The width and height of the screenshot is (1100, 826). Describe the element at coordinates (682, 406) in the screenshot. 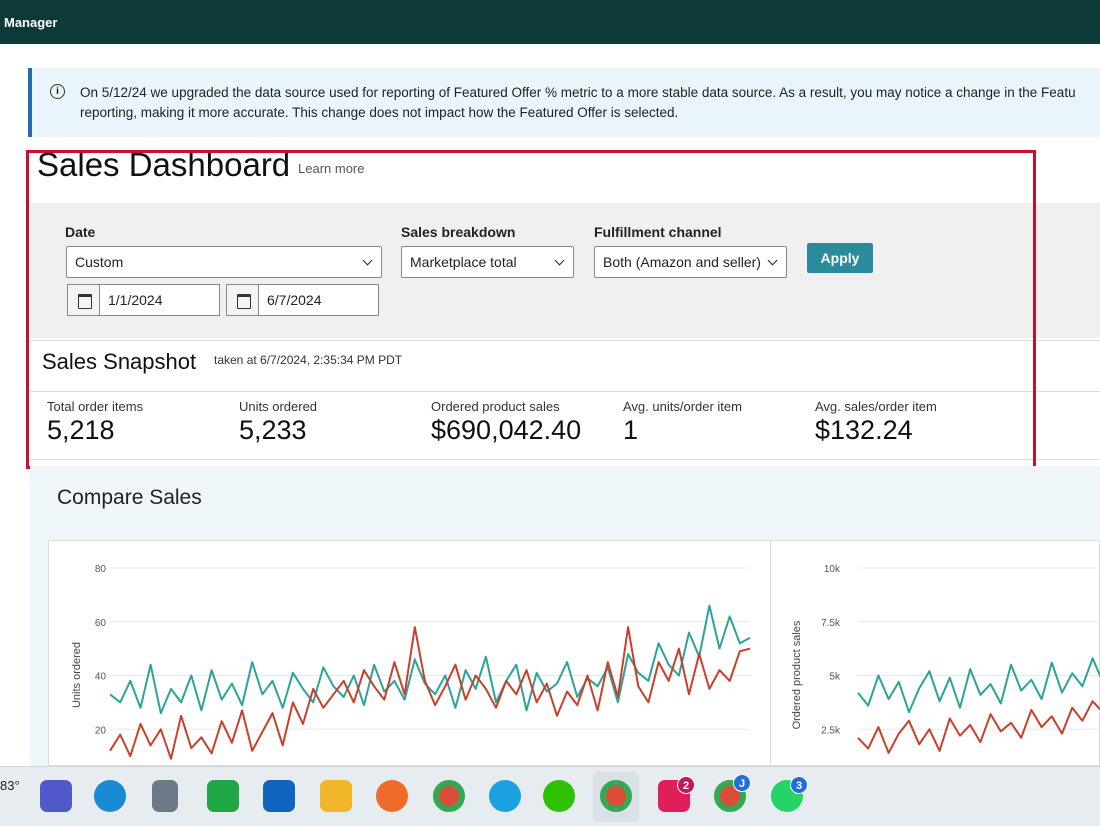

I see `metric-label: Avg. units/order item` at that location.